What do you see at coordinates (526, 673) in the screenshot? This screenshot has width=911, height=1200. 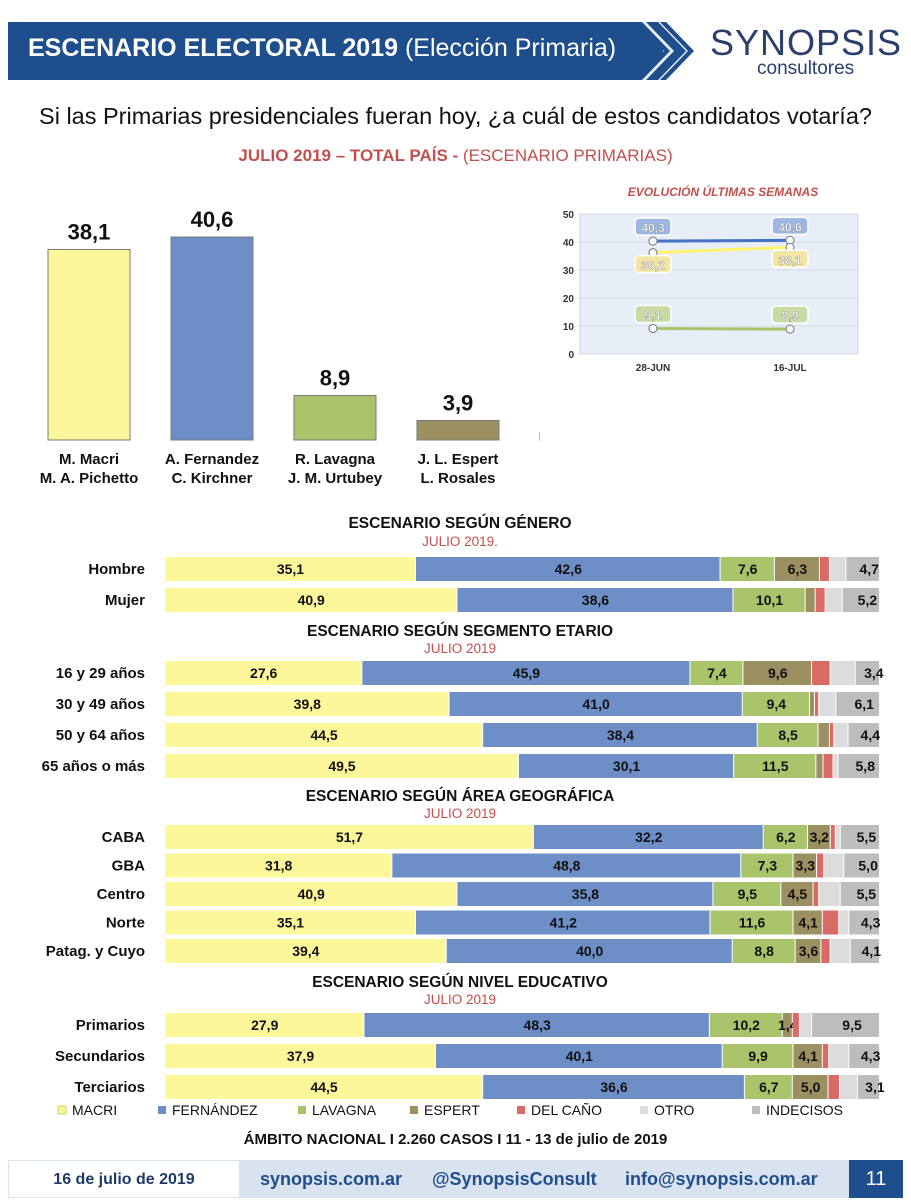 I see `segment-label-1-0-1: 45,9` at bounding box center [526, 673].